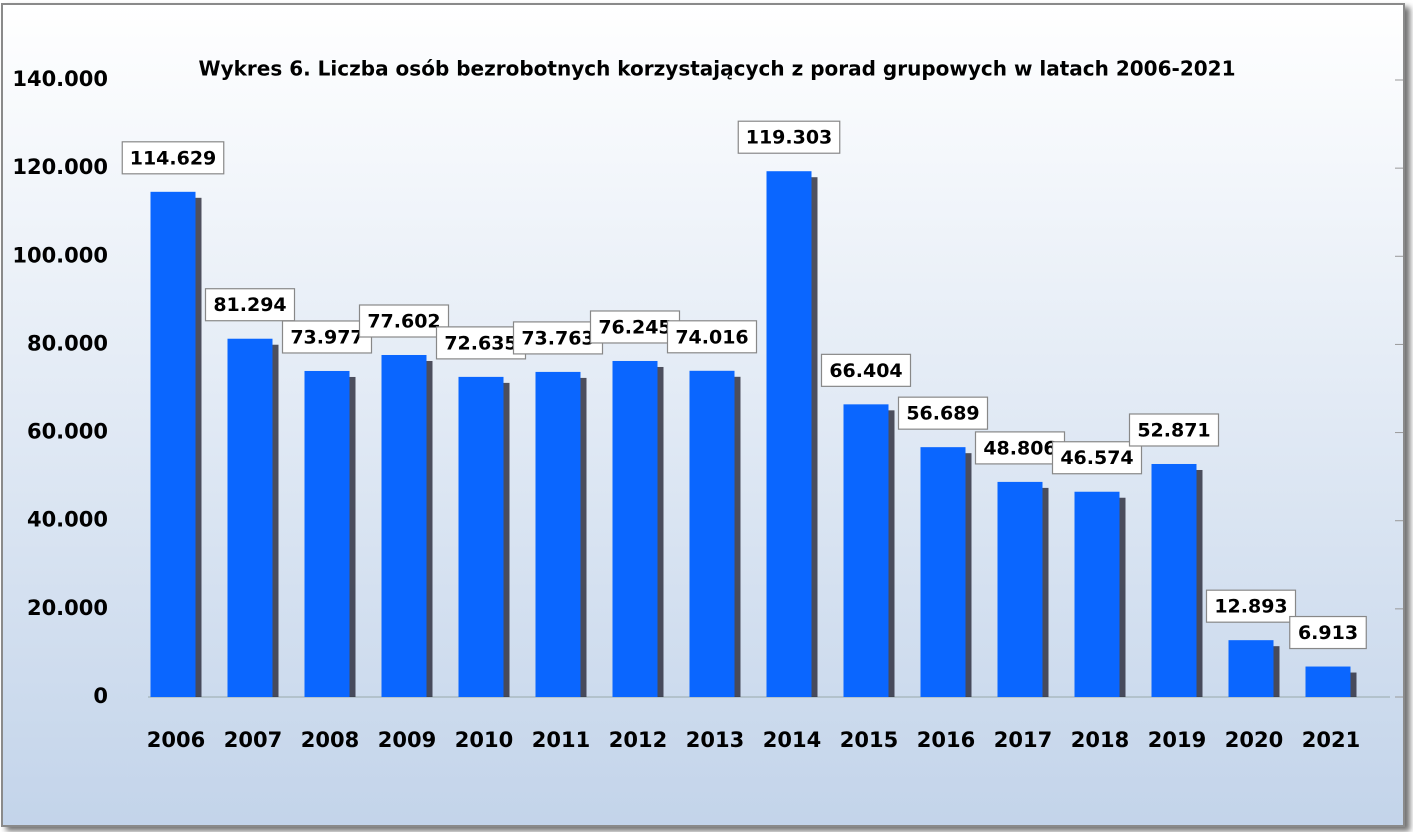  I want to click on data-label: 66.404, so click(865, 371).